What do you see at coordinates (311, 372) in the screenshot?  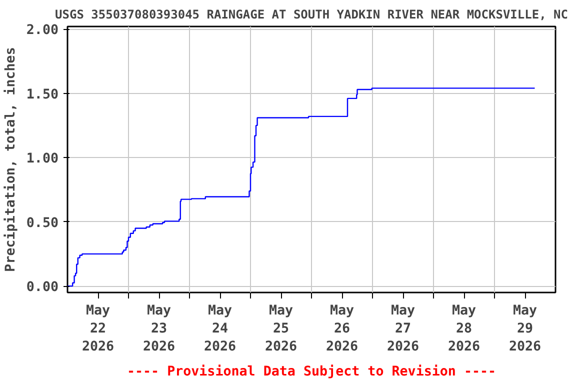 I see `text: ---- Provisional Data Subject to Revision ----` at bounding box center [311, 372].